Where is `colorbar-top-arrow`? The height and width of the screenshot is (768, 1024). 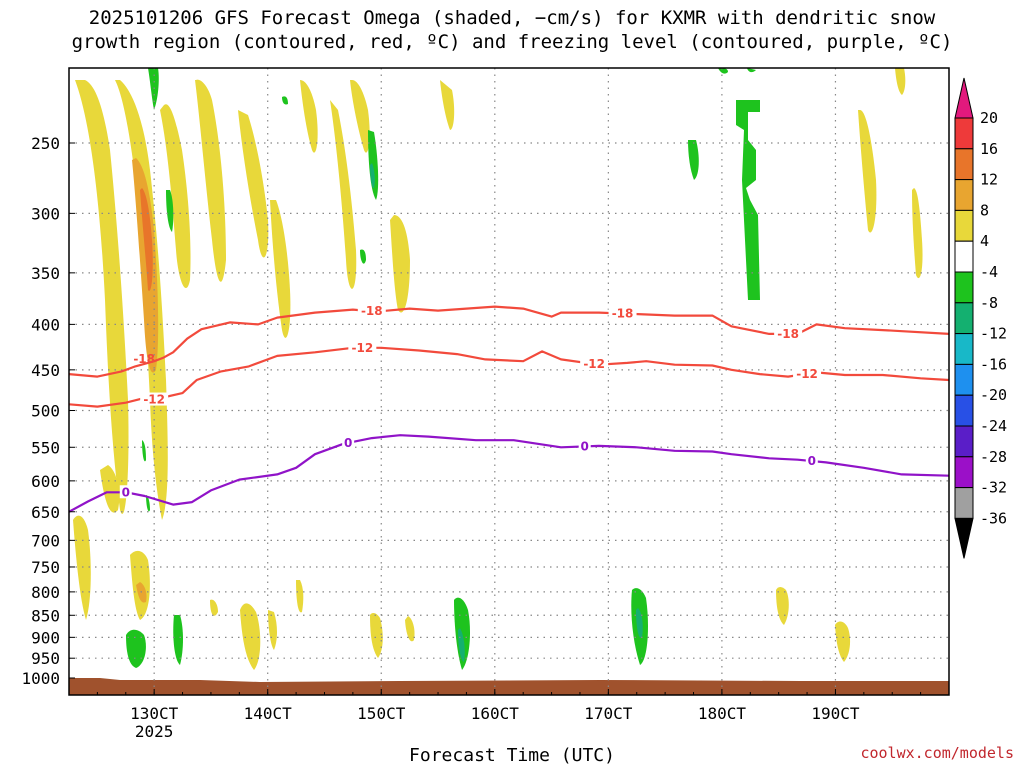 colorbar-top-arrow is located at coordinates (964, 98).